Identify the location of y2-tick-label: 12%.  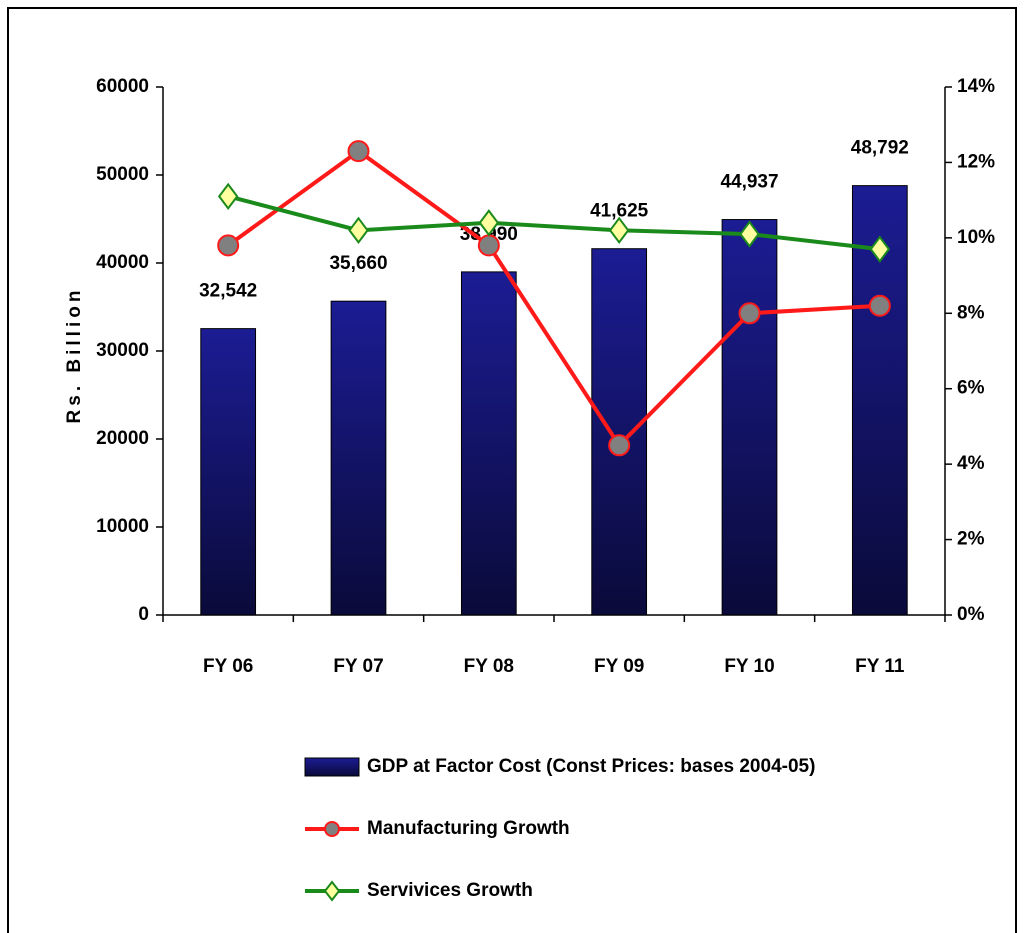
(976, 161).